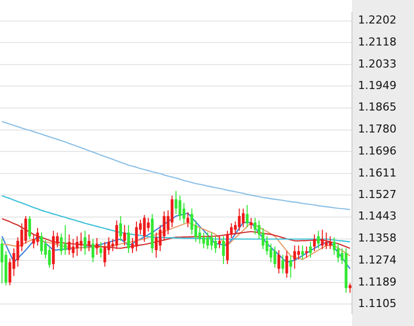 The image size is (414, 326). I want to click on y-tick-label: 1.1358, so click(377, 238).